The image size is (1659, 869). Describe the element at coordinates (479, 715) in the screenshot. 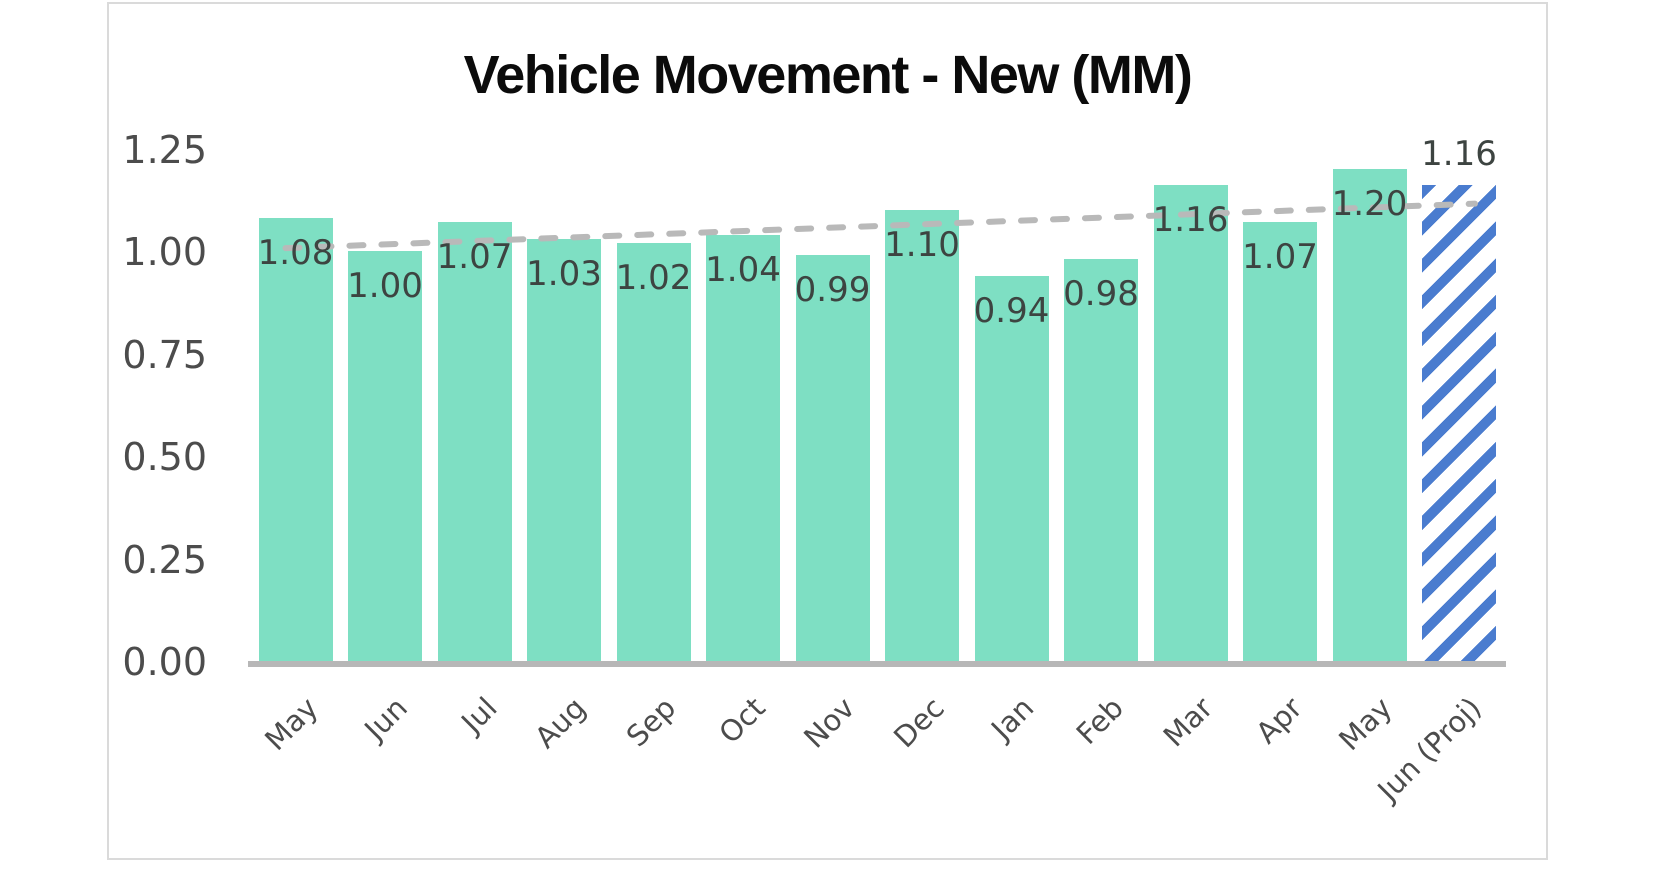

I see `x-axis-label: Jul` at that location.